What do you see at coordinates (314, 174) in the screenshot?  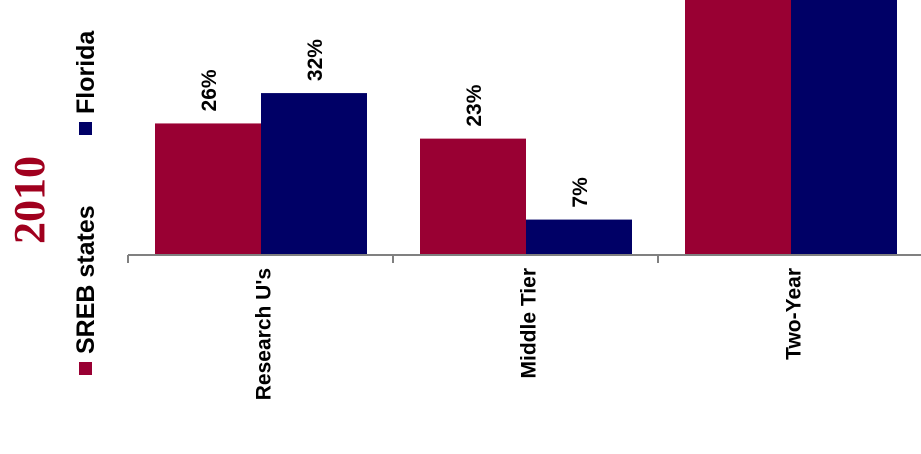 I see `bar-florida-research-u-s` at bounding box center [314, 174].